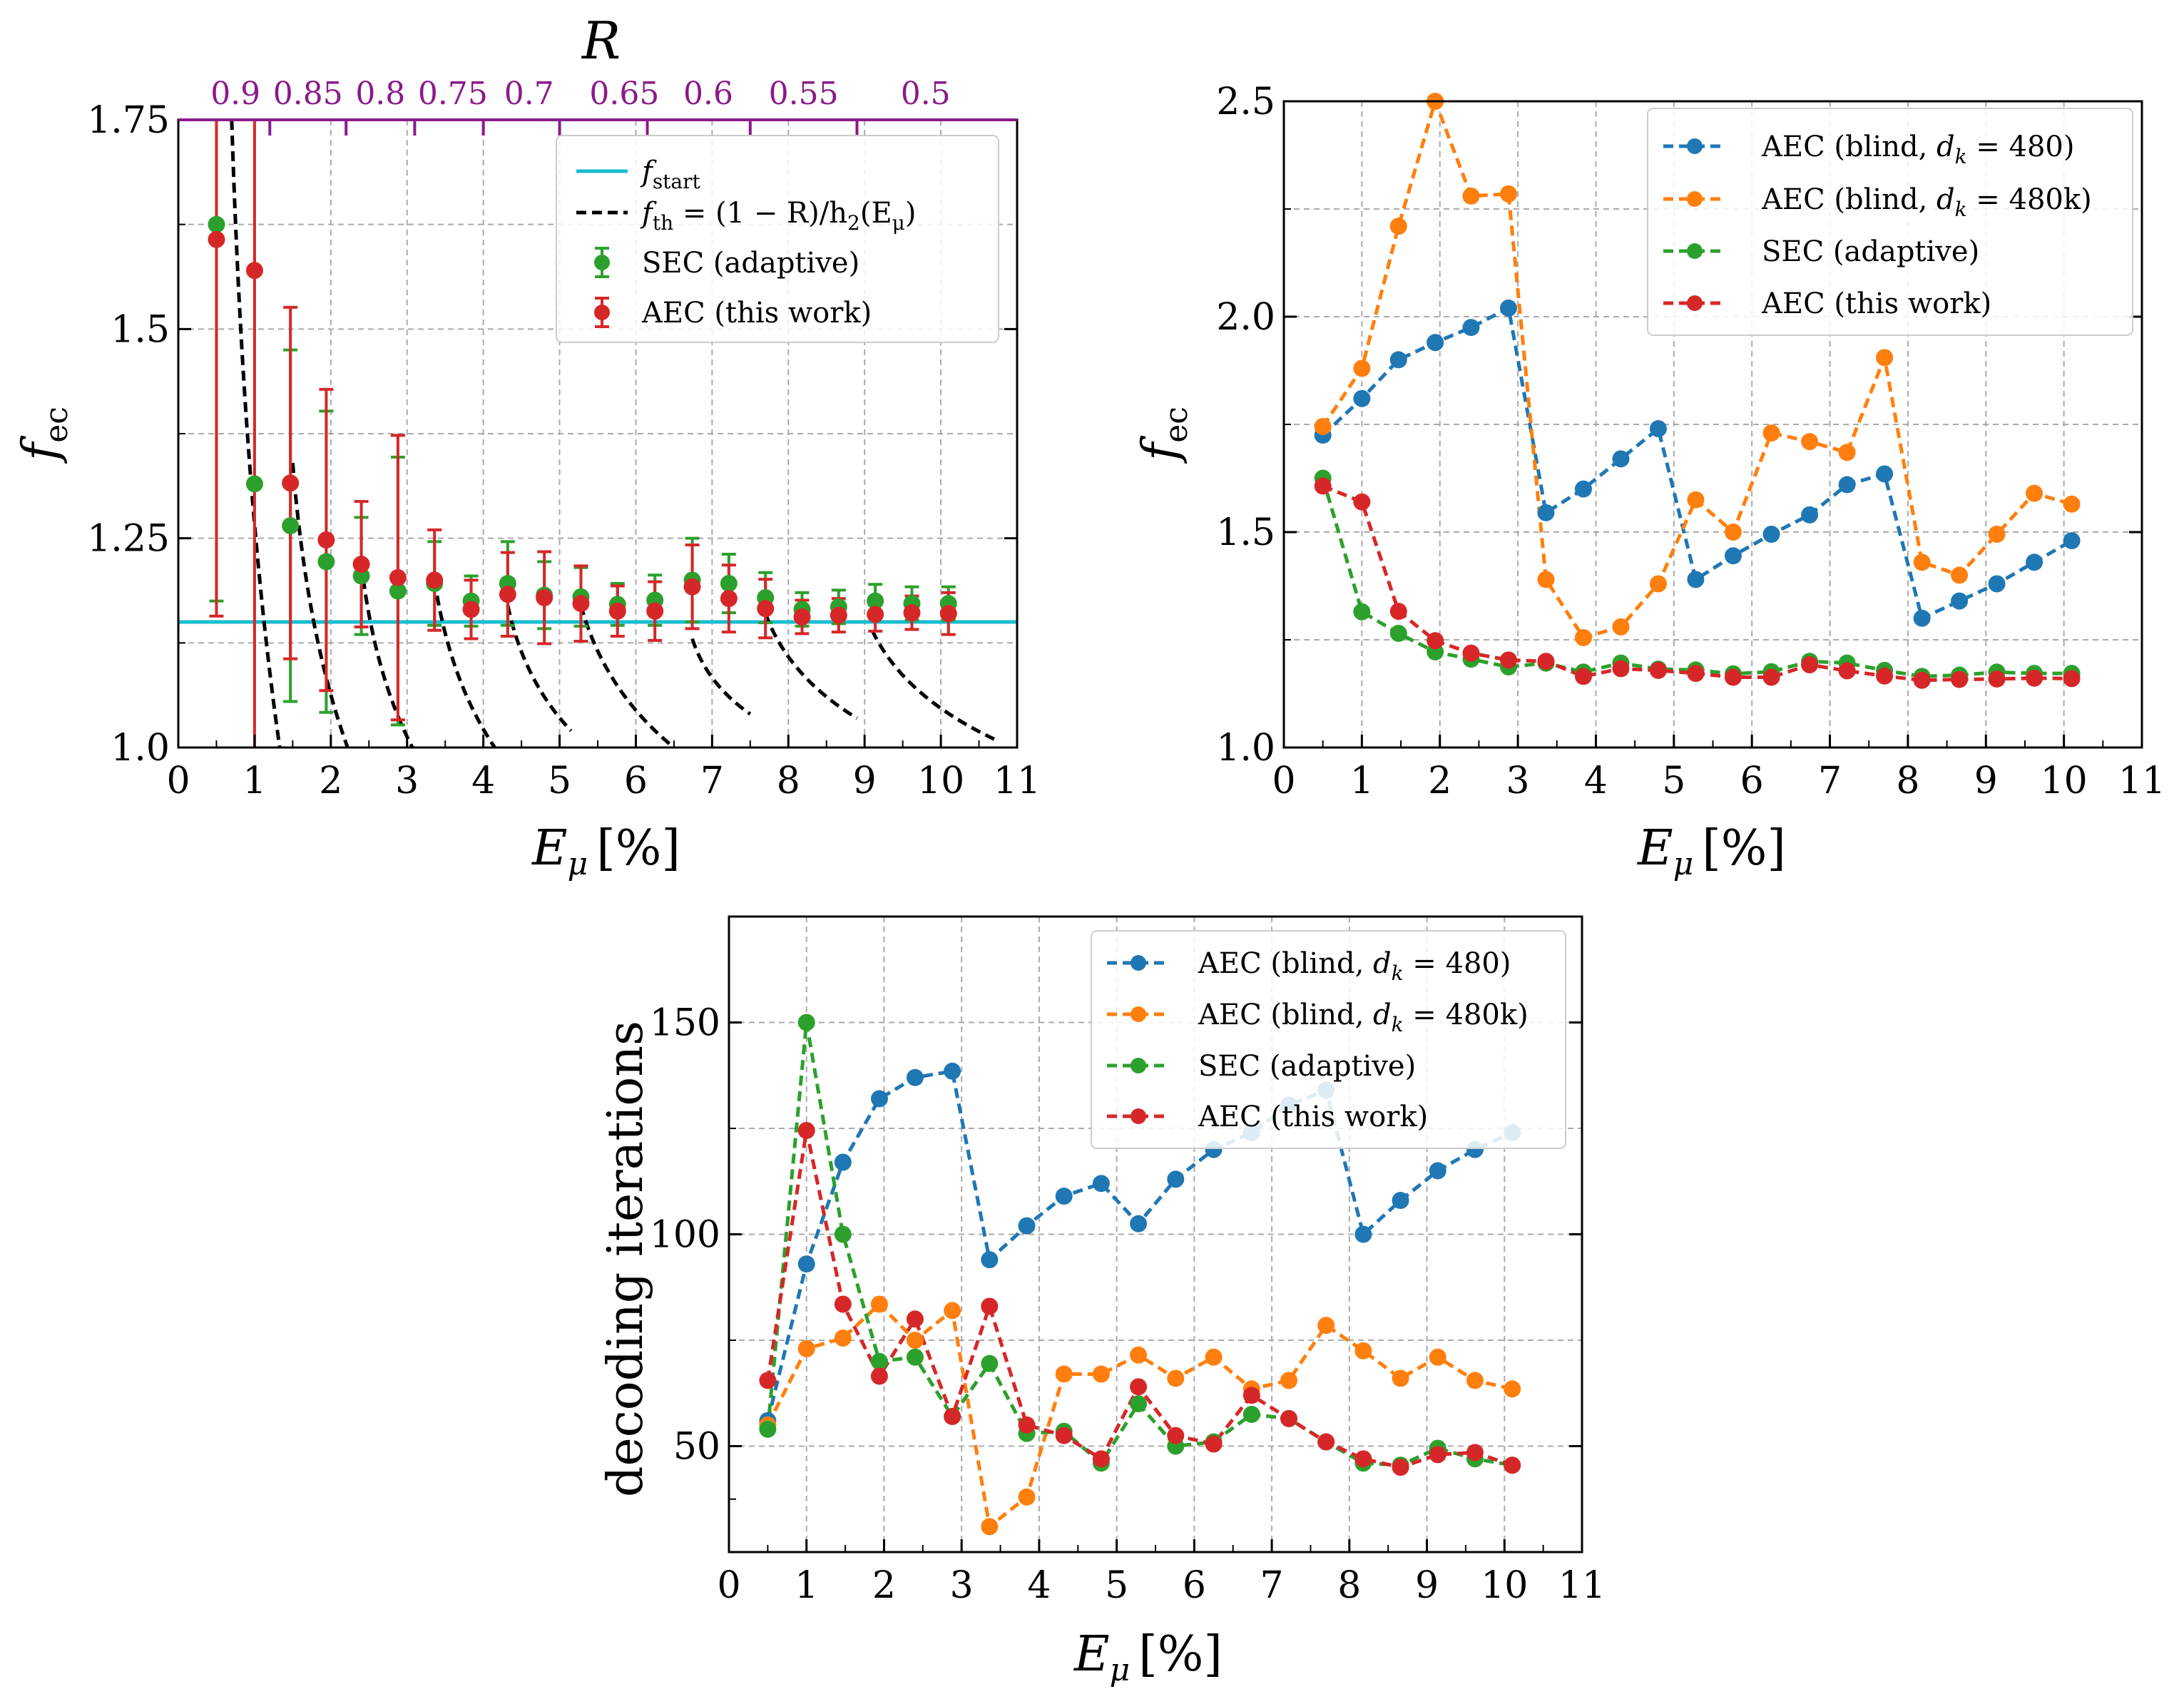 This screenshot has width=2184, height=1694. Describe the element at coordinates (1138, 963) in the screenshot. I see `panel2-legend-swatch-blue` at that location.